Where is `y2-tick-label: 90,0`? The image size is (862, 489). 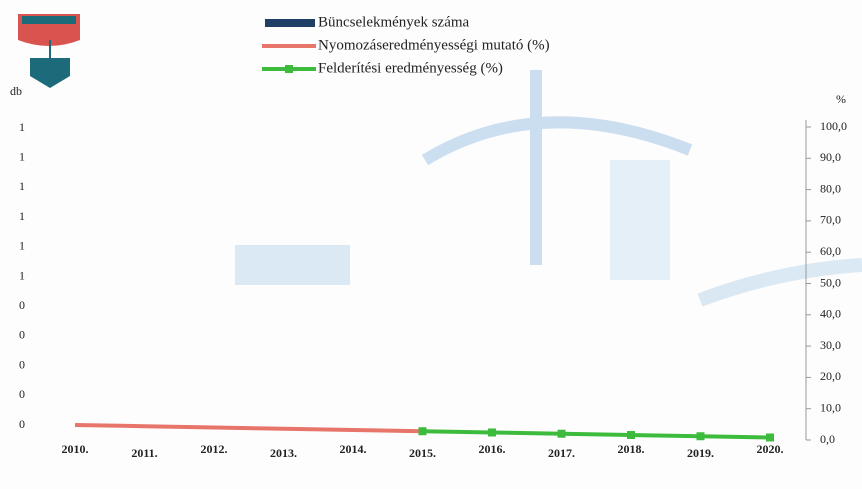 y2-tick-label: 90,0 is located at coordinates (830, 157).